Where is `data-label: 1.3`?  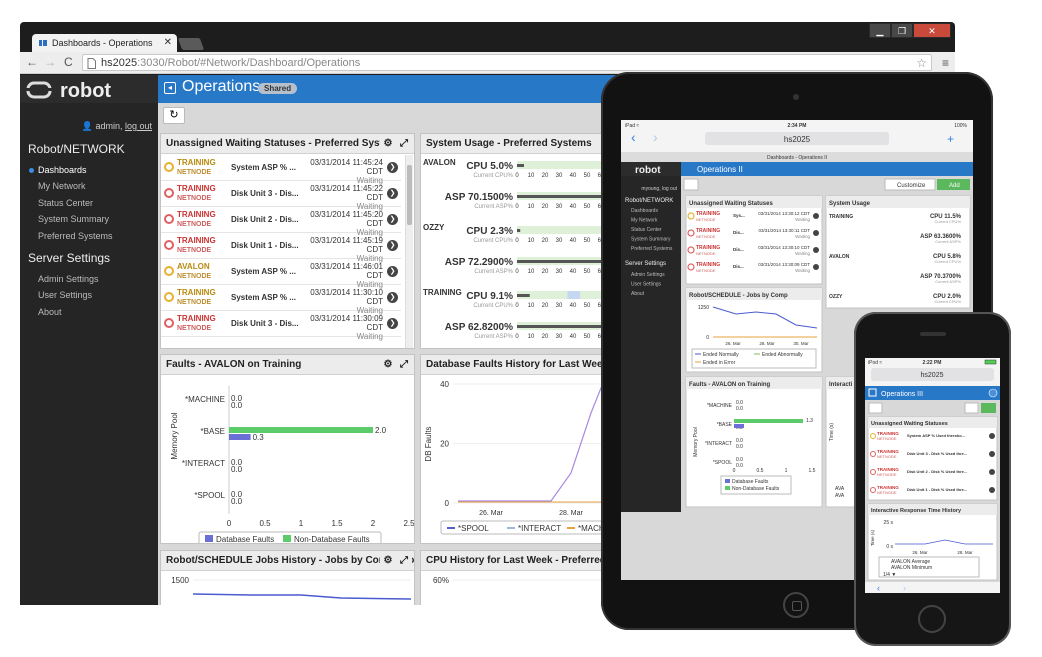
data-label: 1.3 is located at coordinates (809, 421).